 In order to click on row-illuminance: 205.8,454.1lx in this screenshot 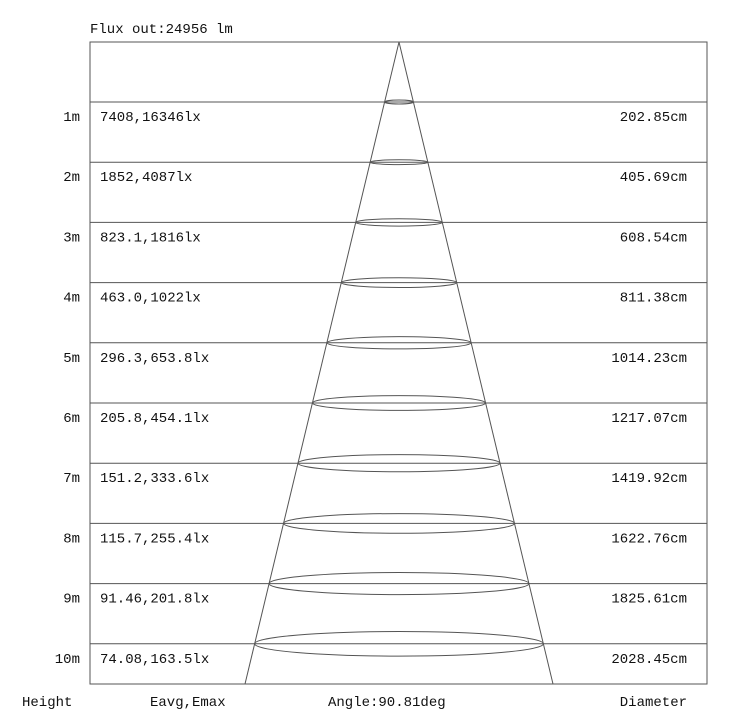, I will do `click(154, 419)`.